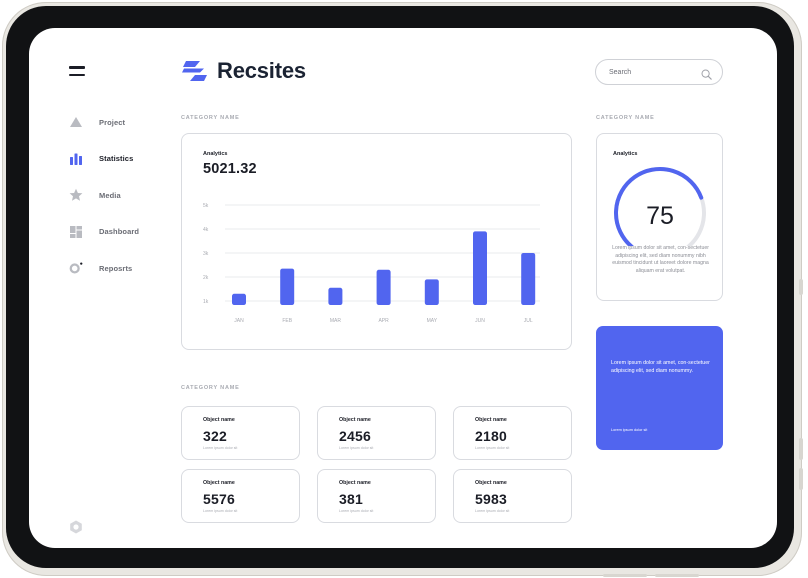  I want to click on sidebar-item-label: Media, so click(110, 195).